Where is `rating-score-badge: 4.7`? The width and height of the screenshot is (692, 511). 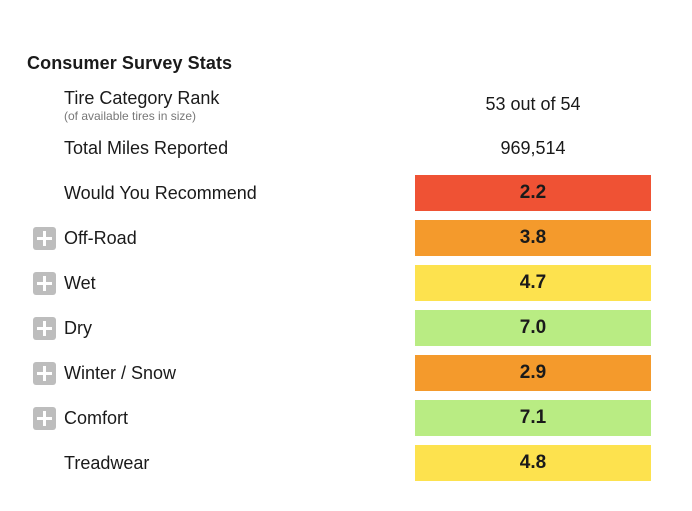
rating-score-badge: 4.7 is located at coordinates (533, 283).